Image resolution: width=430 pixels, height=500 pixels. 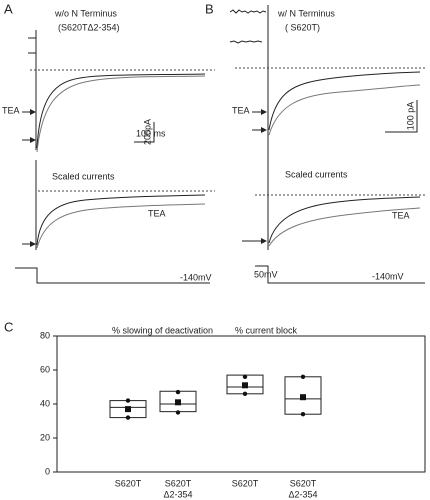 I want to click on panel-subtitle: ( S620T), so click(x=302, y=27).